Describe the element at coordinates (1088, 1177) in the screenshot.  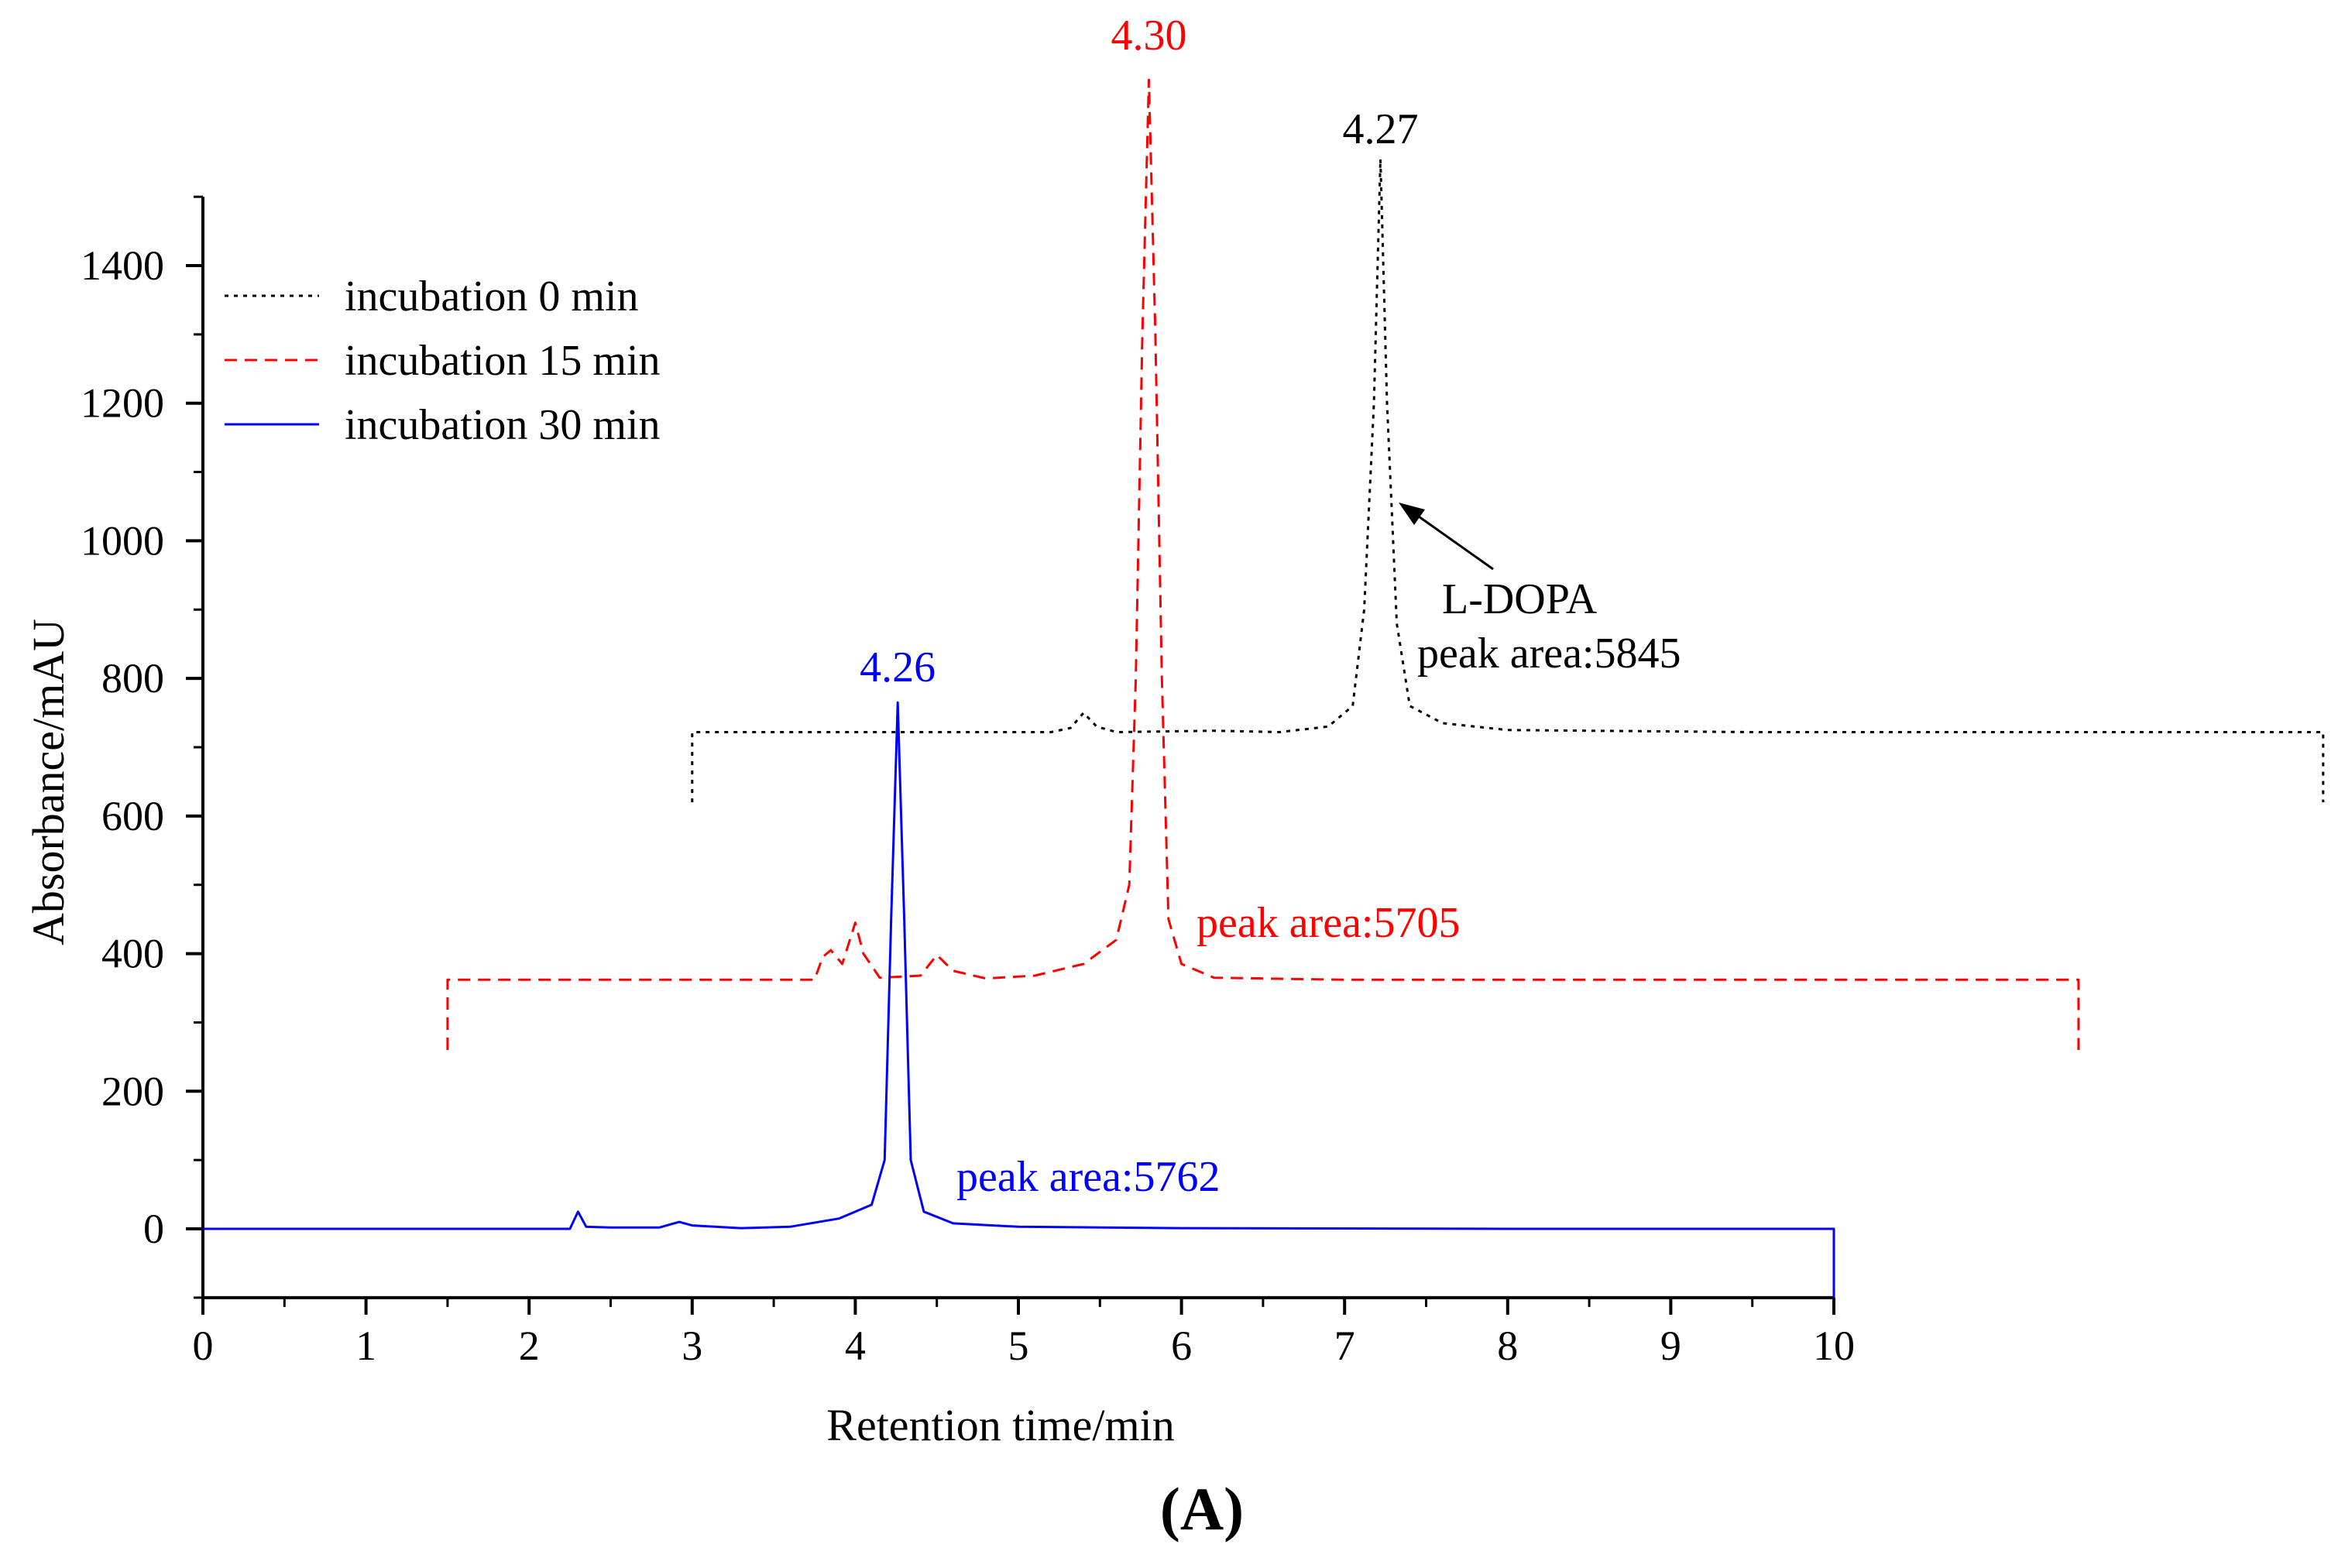
I see `peak-area-30min: peak area:5762` at that location.